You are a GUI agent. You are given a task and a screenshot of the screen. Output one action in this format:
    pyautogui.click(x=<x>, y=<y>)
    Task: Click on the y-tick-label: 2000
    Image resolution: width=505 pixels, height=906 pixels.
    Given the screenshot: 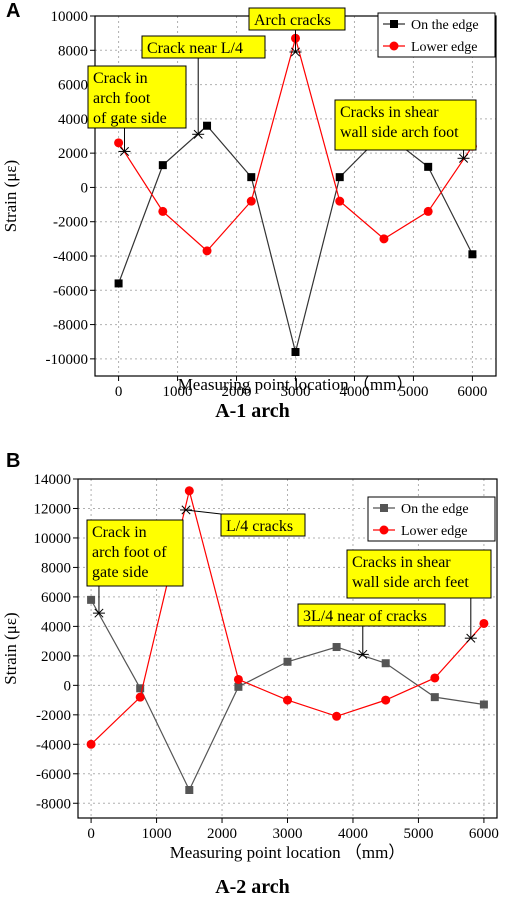 What is the action you would take?
    pyautogui.click(x=56, y=657)
    